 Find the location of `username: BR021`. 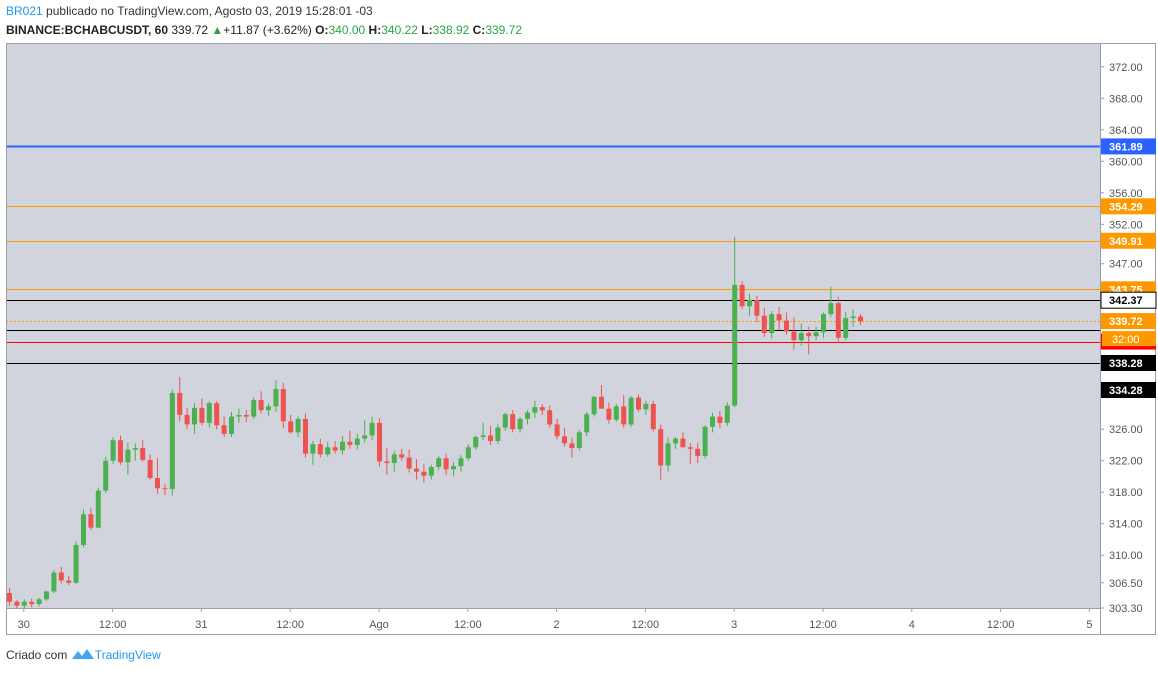

username: BR021 is located at coordinates (24, 11).